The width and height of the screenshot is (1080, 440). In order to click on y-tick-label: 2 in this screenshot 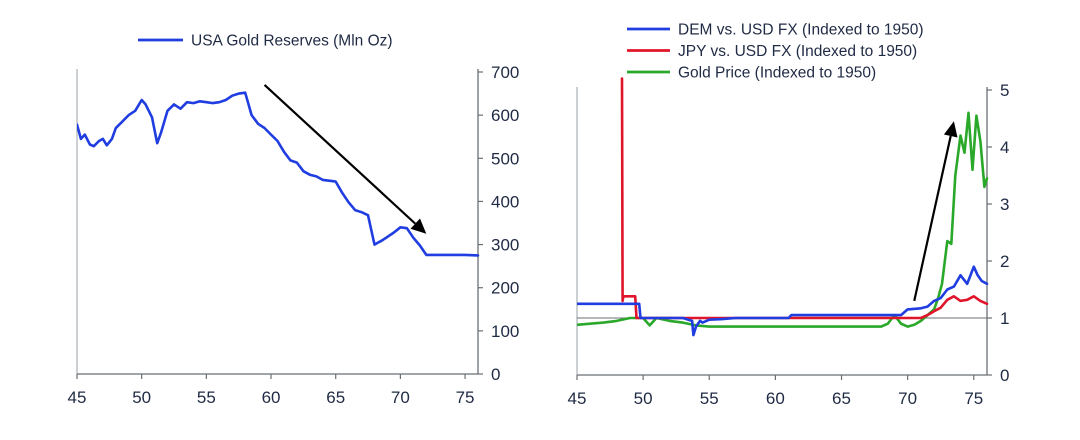, I will do `click(1004, 261)`.